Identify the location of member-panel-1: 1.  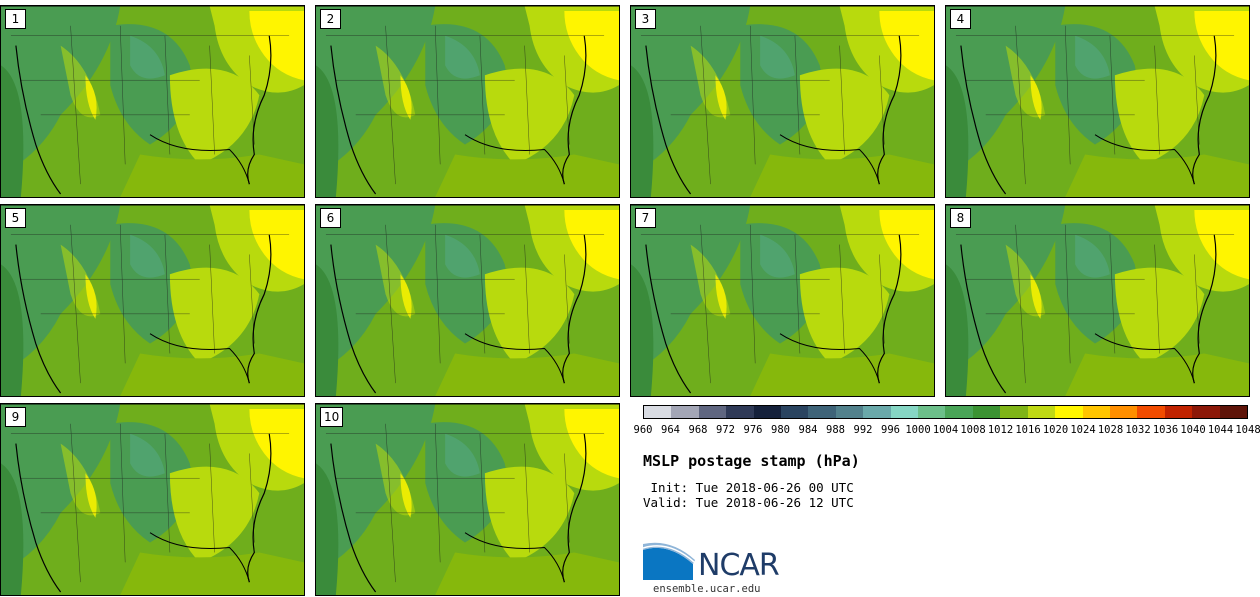
(152, 101).